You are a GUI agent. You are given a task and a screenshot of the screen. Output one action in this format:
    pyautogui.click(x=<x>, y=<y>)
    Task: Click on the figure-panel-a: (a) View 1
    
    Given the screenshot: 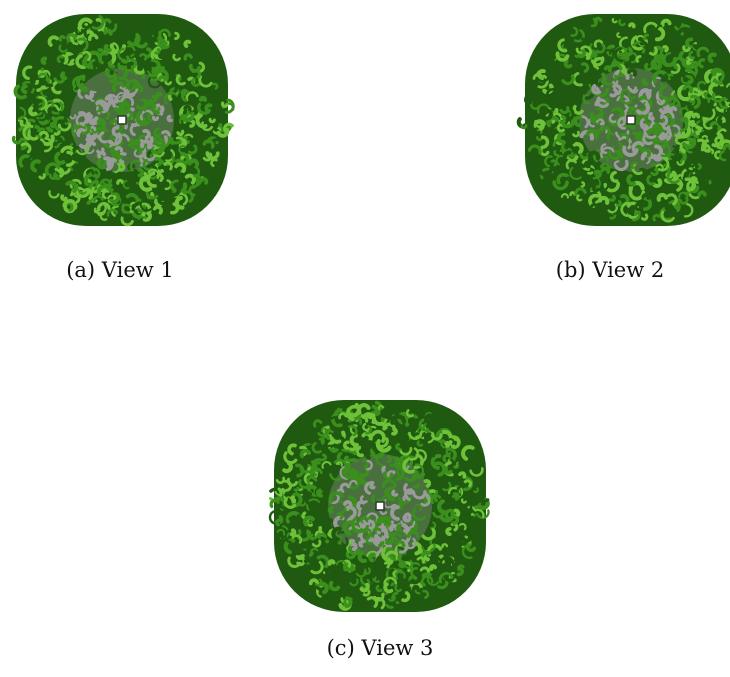 What is the action you would take?
    pyautogui.click(x=120, y=150)
    